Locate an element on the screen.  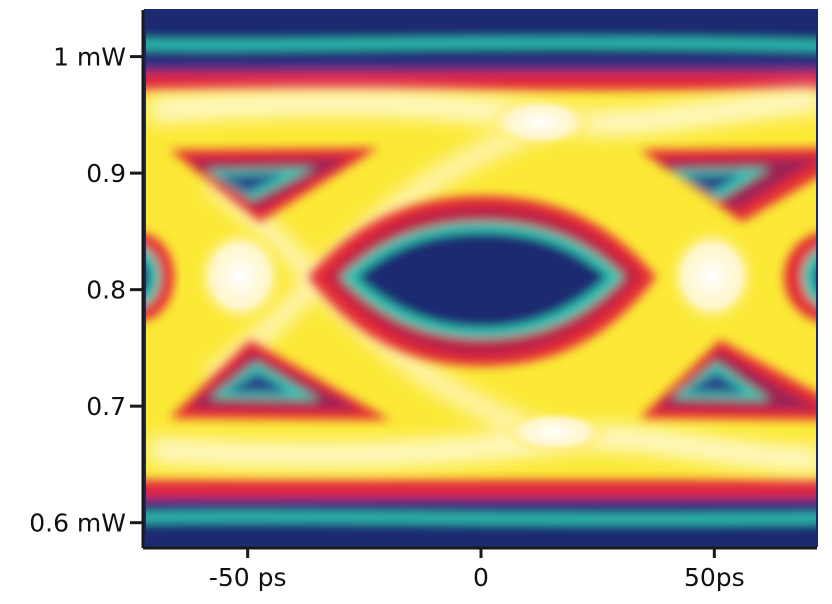
x-tick-label: -50 ps is located at coordinates (248, 577).